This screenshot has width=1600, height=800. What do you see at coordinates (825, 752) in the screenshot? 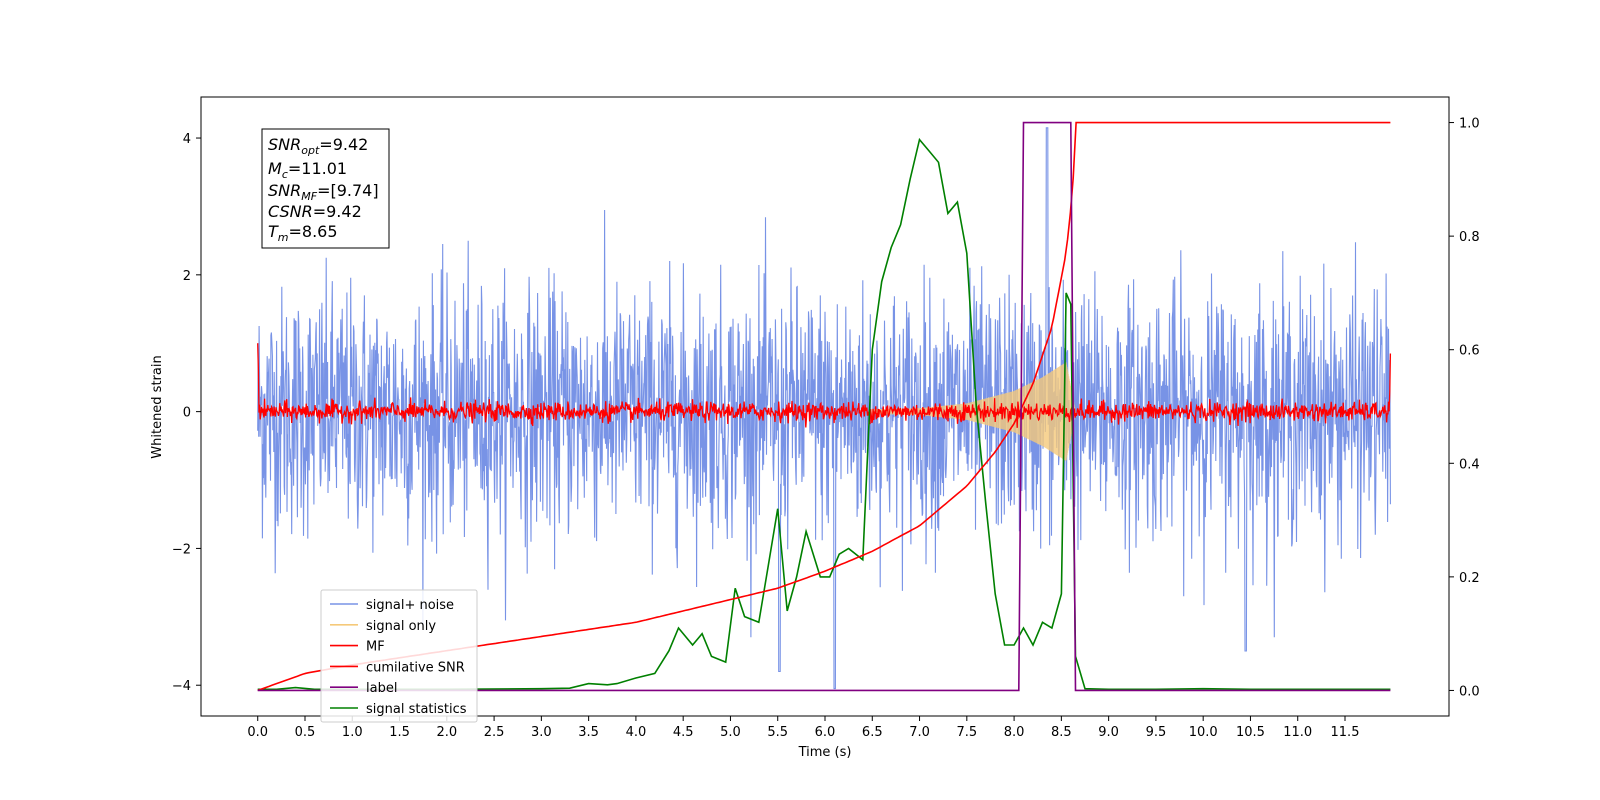
I see `x-axis-label: Time (s)` at bounding box center [825, 752].